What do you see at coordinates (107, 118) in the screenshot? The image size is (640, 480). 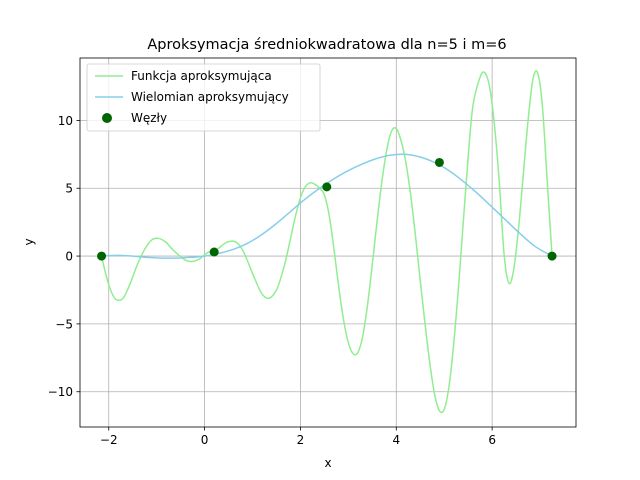 I see `legend-swatch-wezly` at bounding box center [107, 118].